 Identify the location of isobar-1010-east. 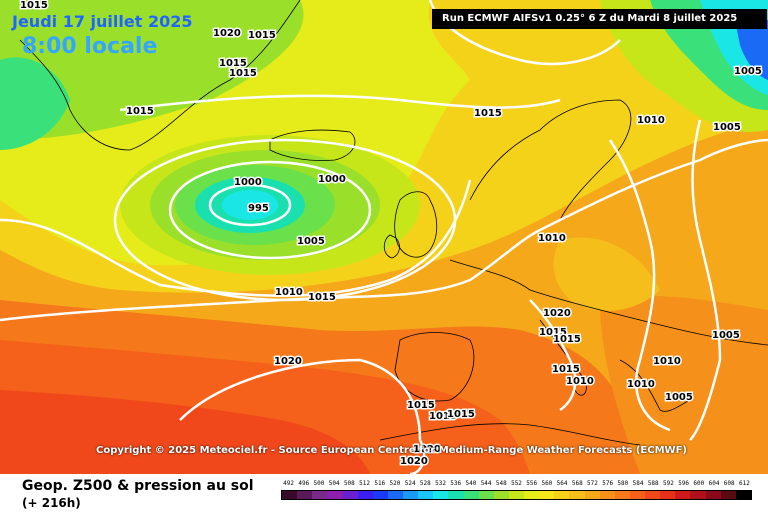
(639, 285).